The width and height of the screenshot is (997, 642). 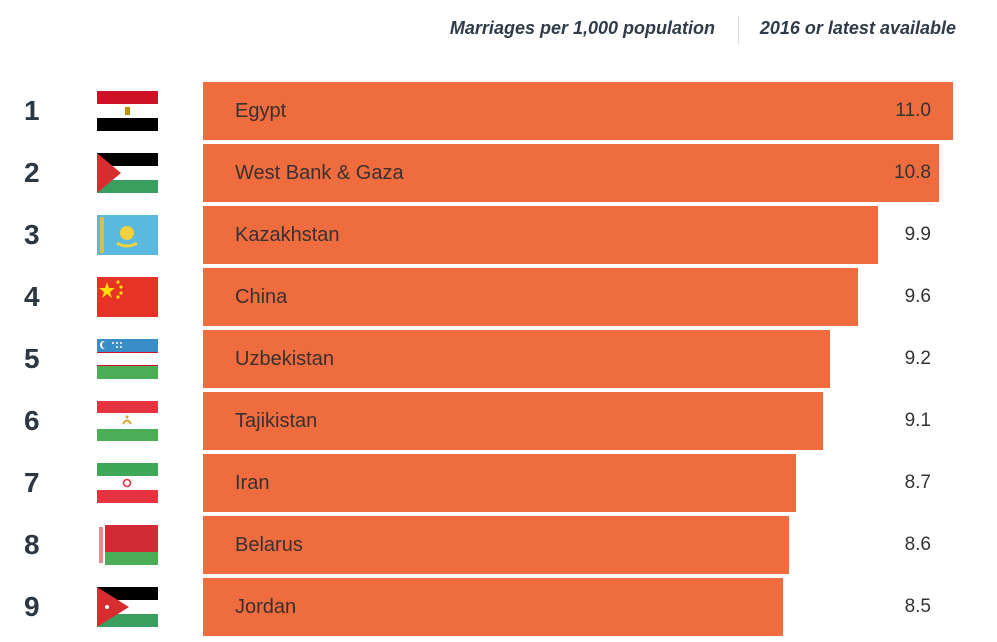 I want to click on data-label: 9.1, so click(x=917, y=420).